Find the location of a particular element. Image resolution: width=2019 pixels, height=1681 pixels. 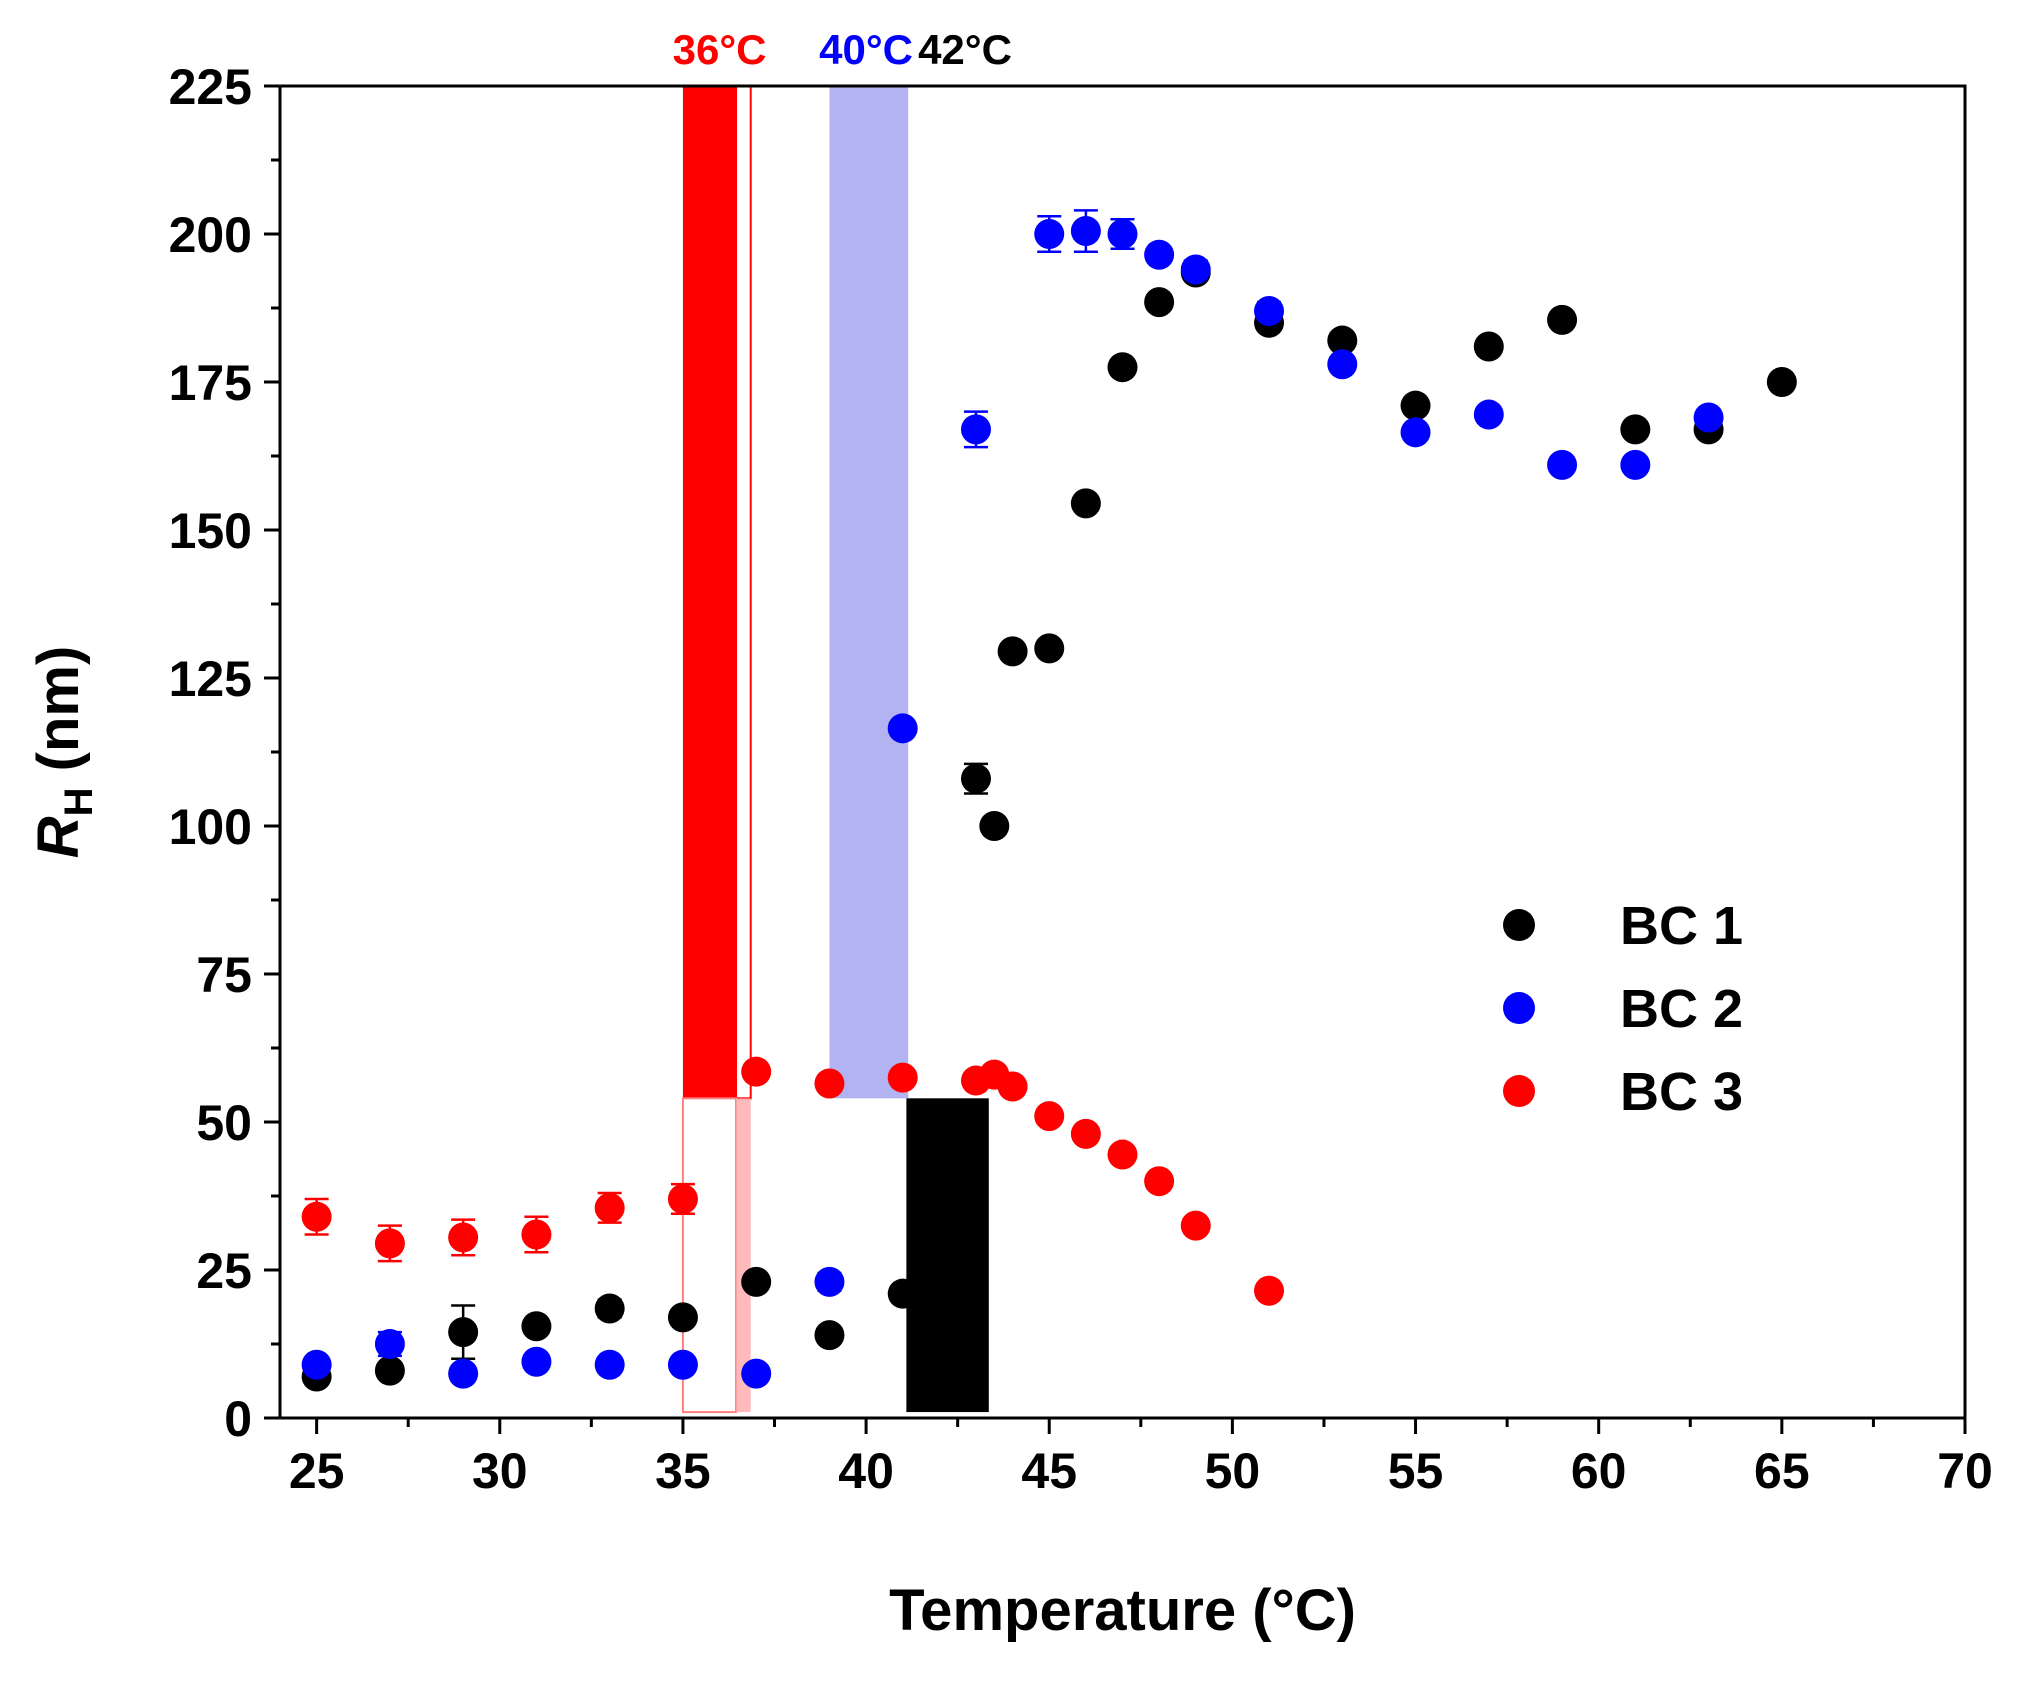

legend-label-bc3: BC 3 is located at coordinates (1681, 1092).